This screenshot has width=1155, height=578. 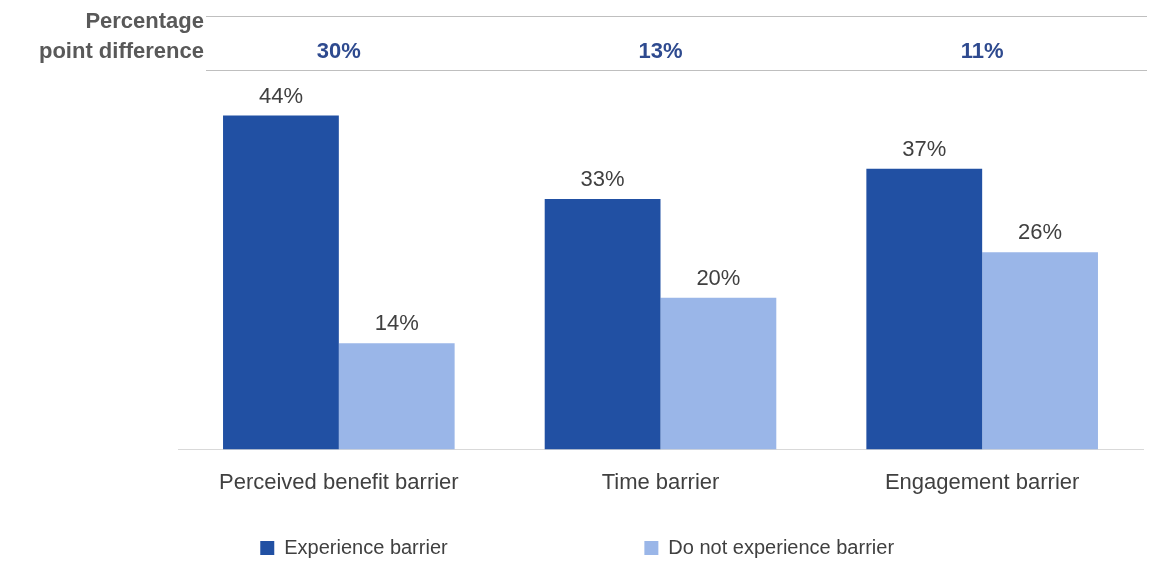 What do you see at coordinates (449, 546) in the screenshot?
I see `legend-label: Experience barrier` at bounding box center [449, 546].